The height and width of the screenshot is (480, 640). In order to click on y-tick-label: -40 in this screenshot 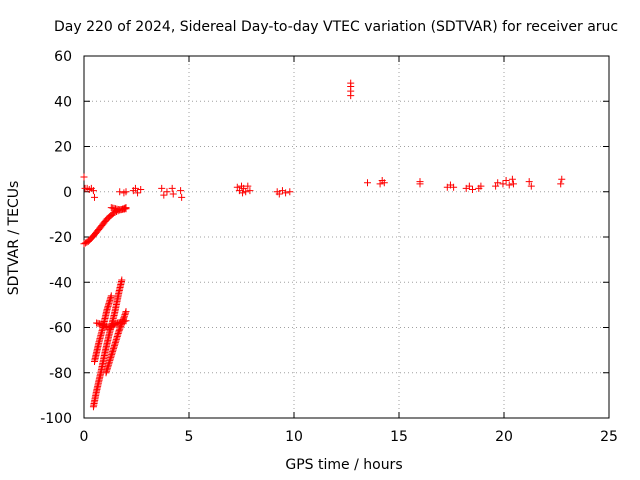, I will do `click(60, 283)`.